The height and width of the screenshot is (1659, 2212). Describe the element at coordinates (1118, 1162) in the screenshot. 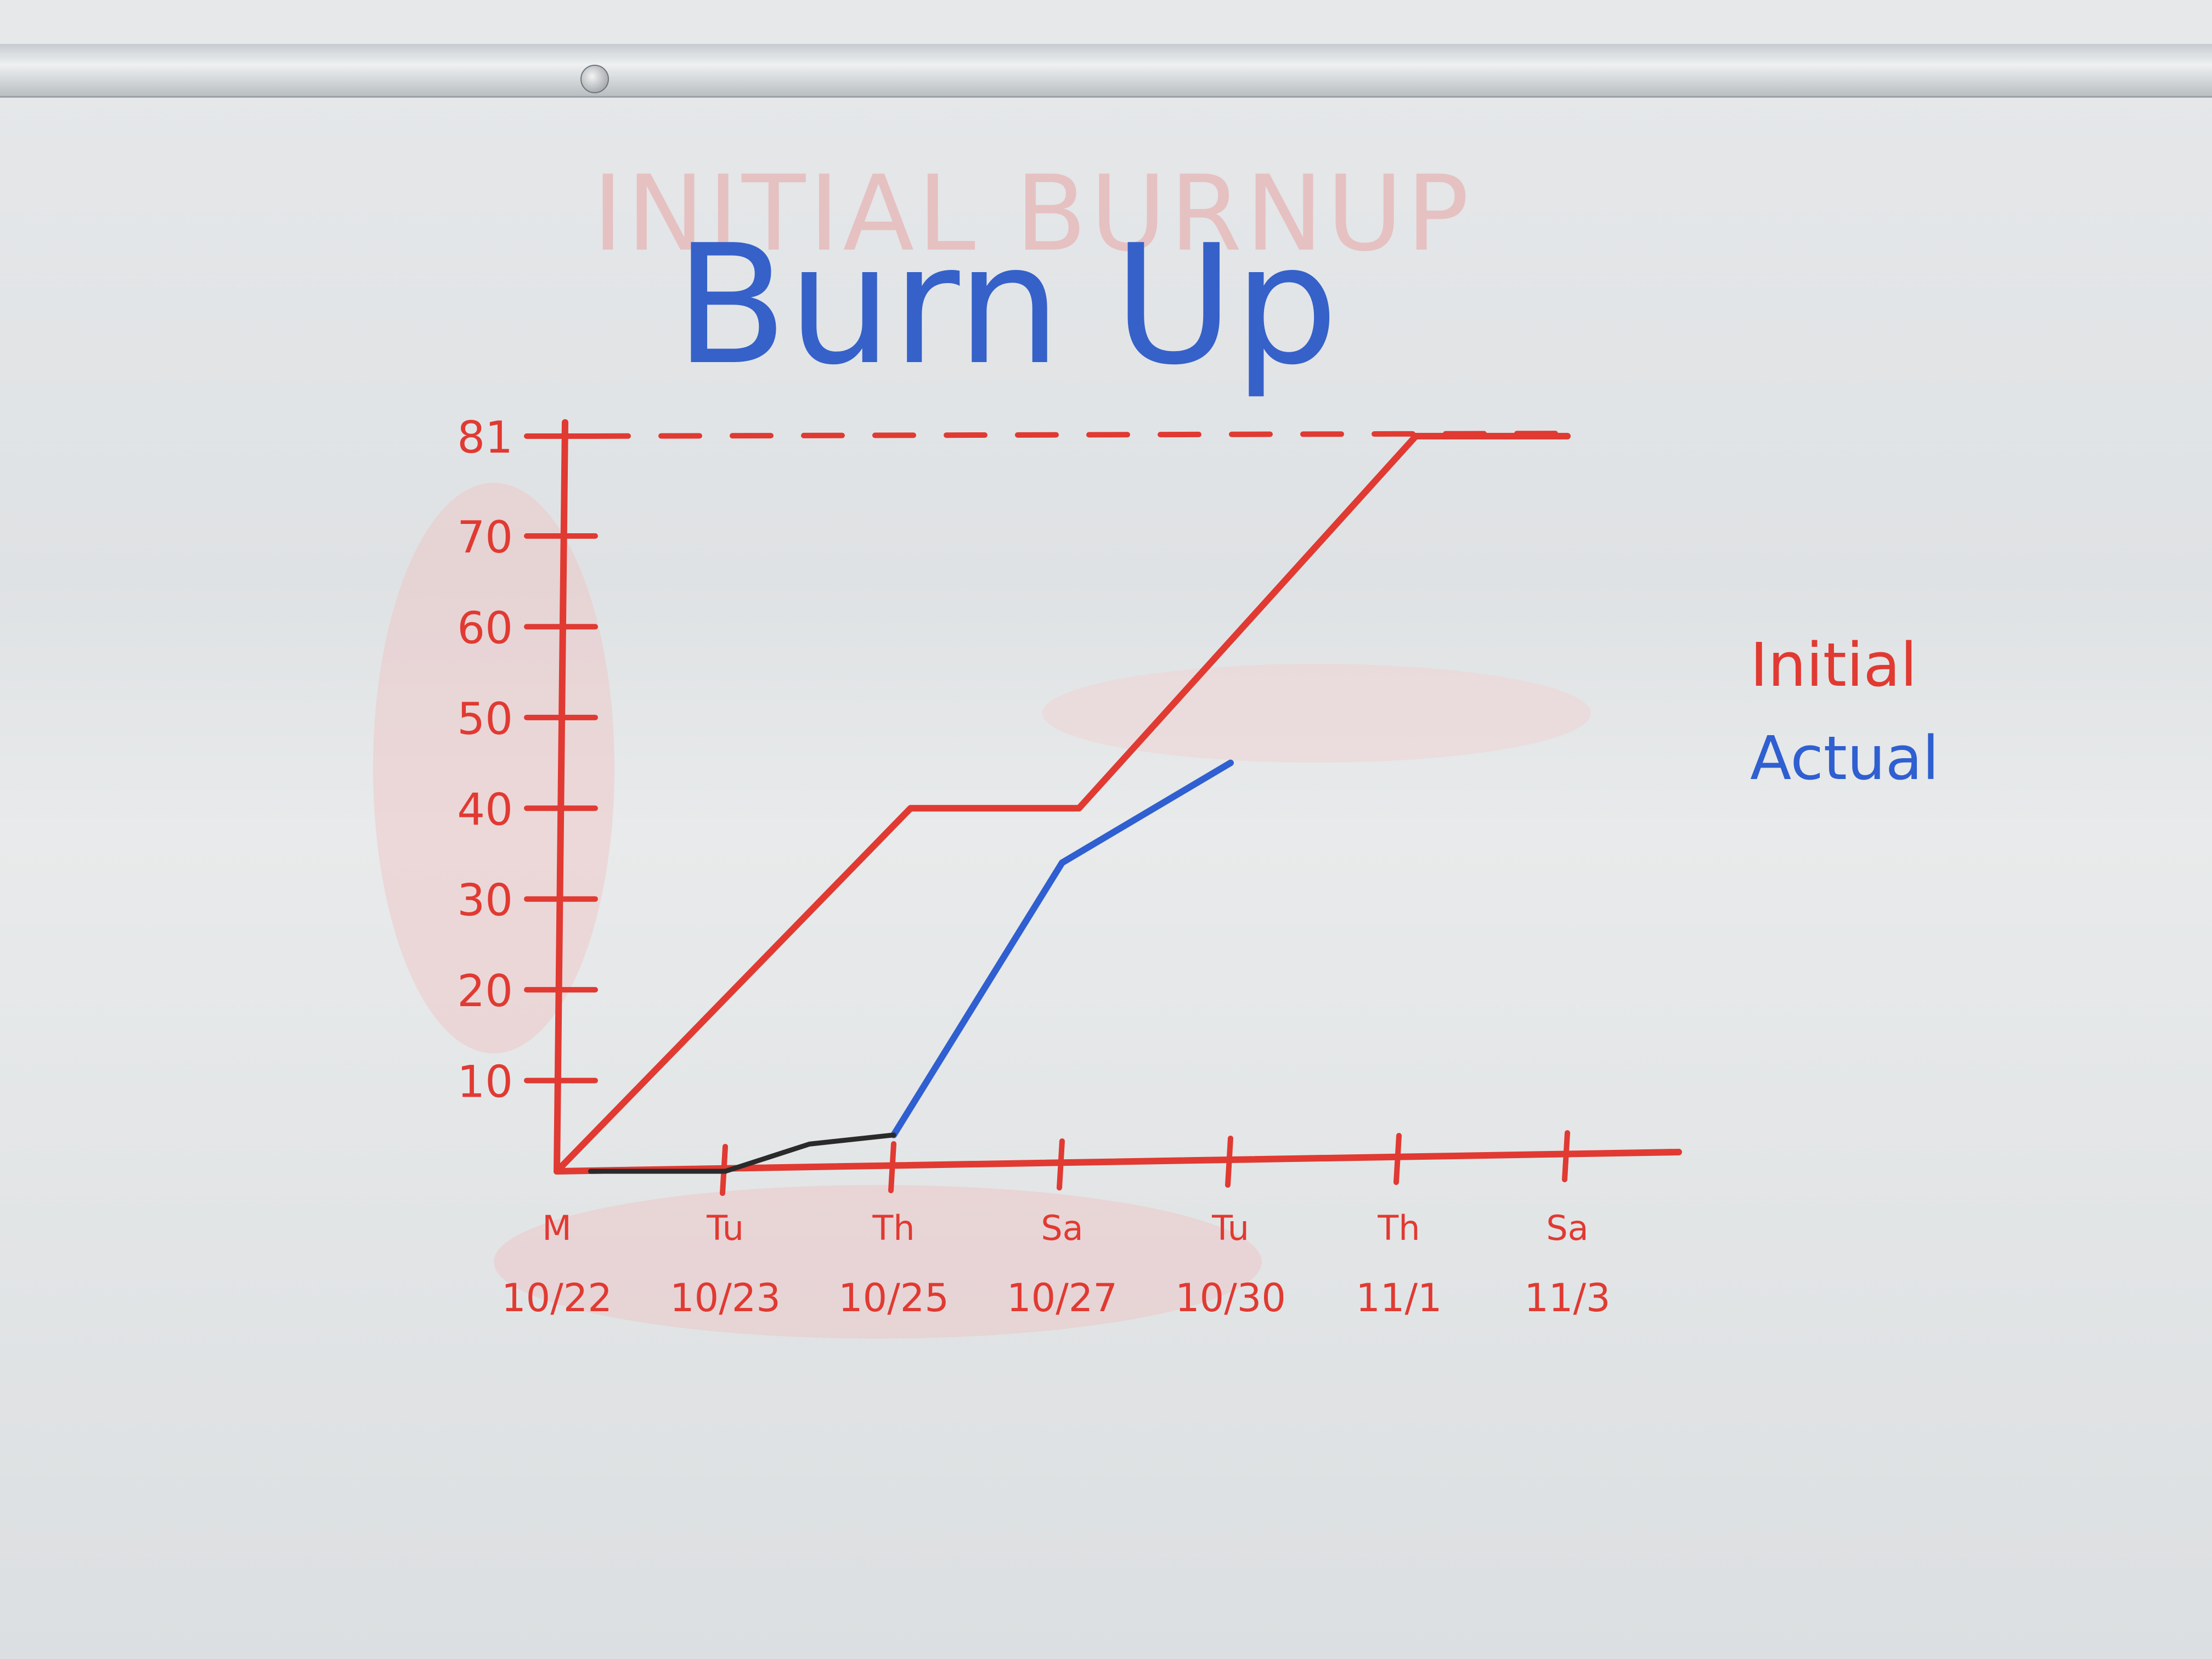

I see `x-axis` at that location.